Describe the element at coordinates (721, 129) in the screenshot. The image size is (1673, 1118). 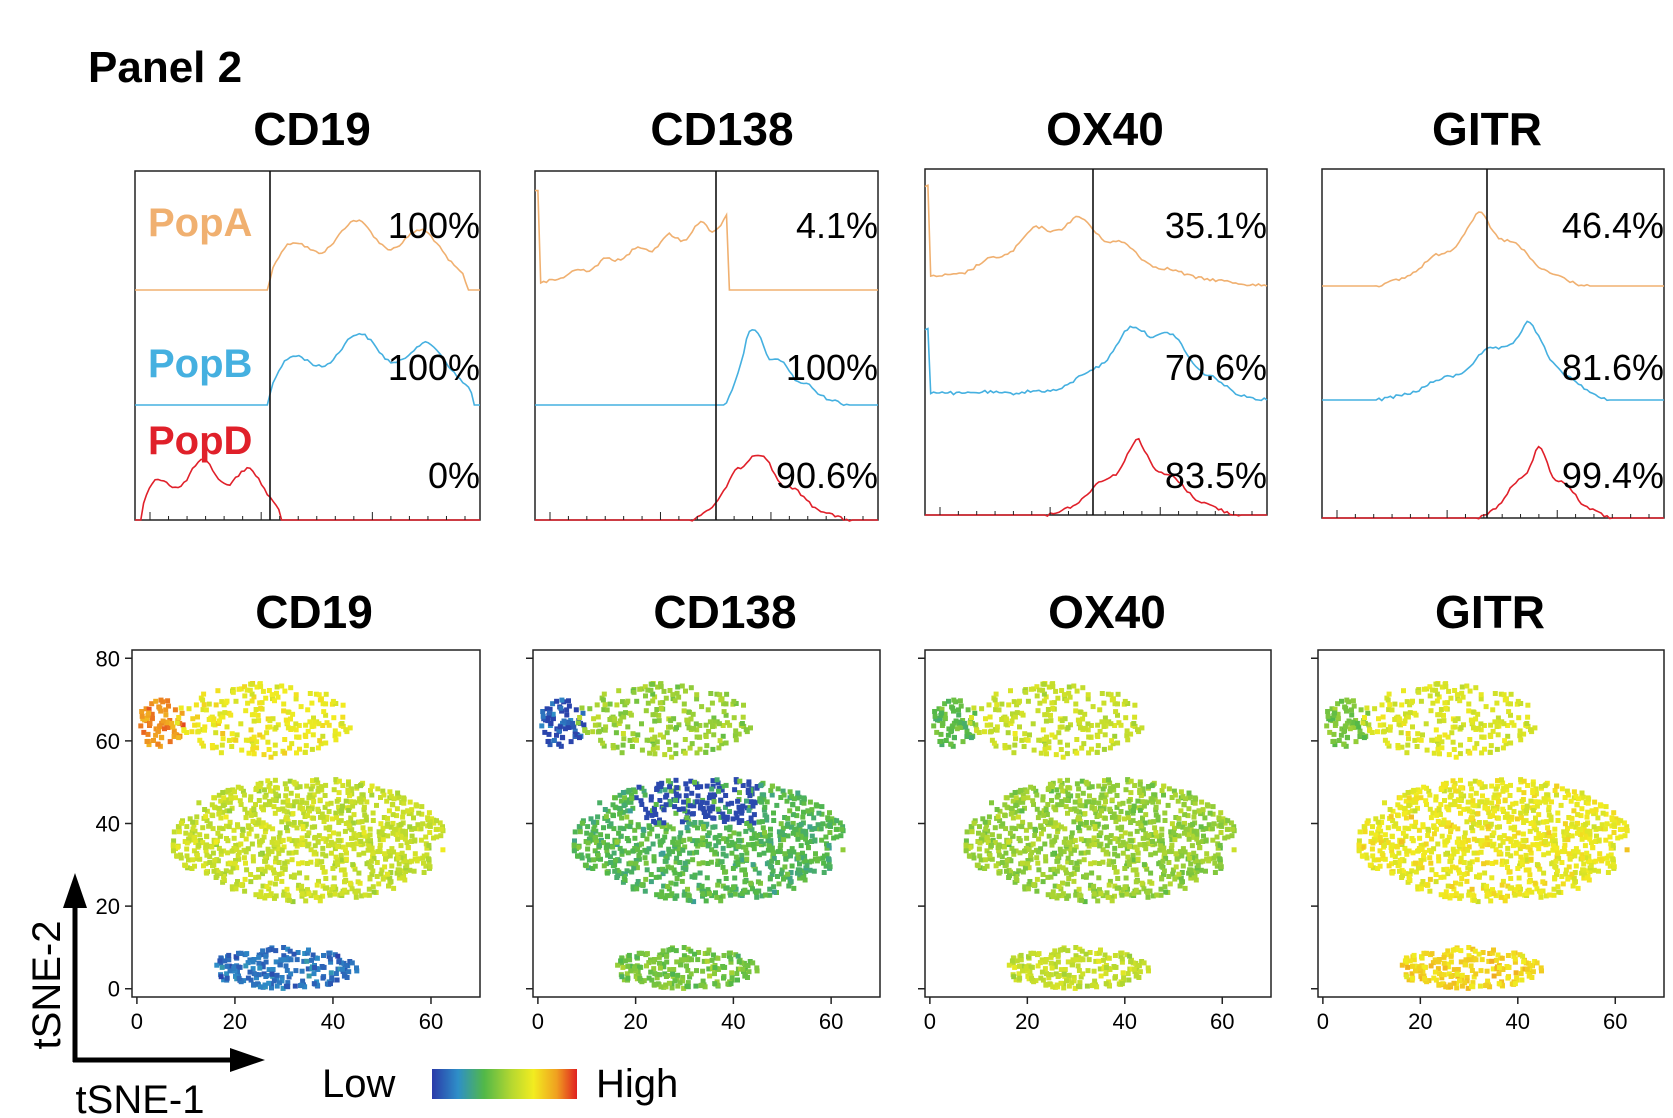
I see `hist-title-cd138: CD138` at that location.